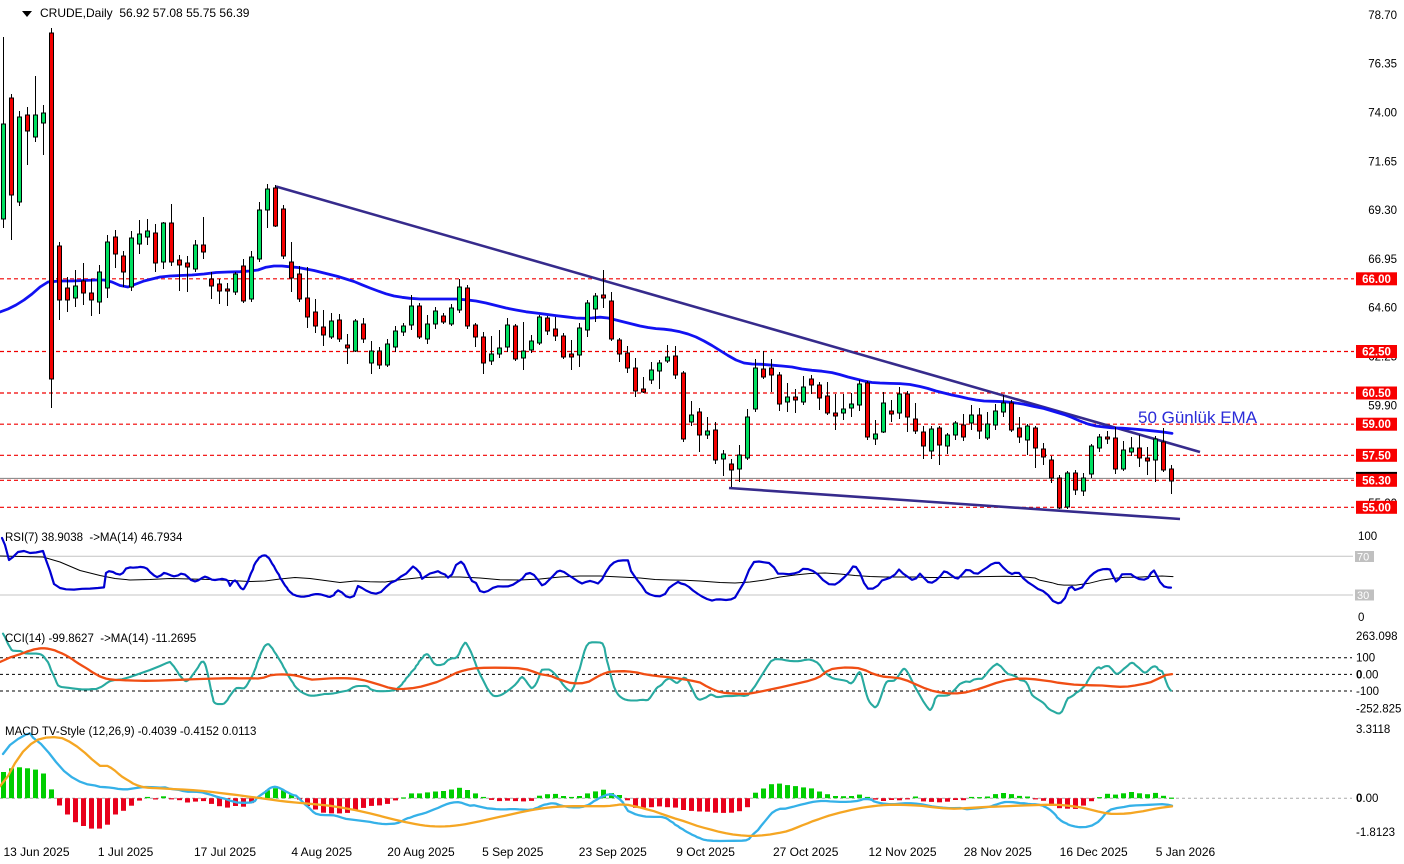  I want to click on svg-text: 56.30, so click(1376, 481).